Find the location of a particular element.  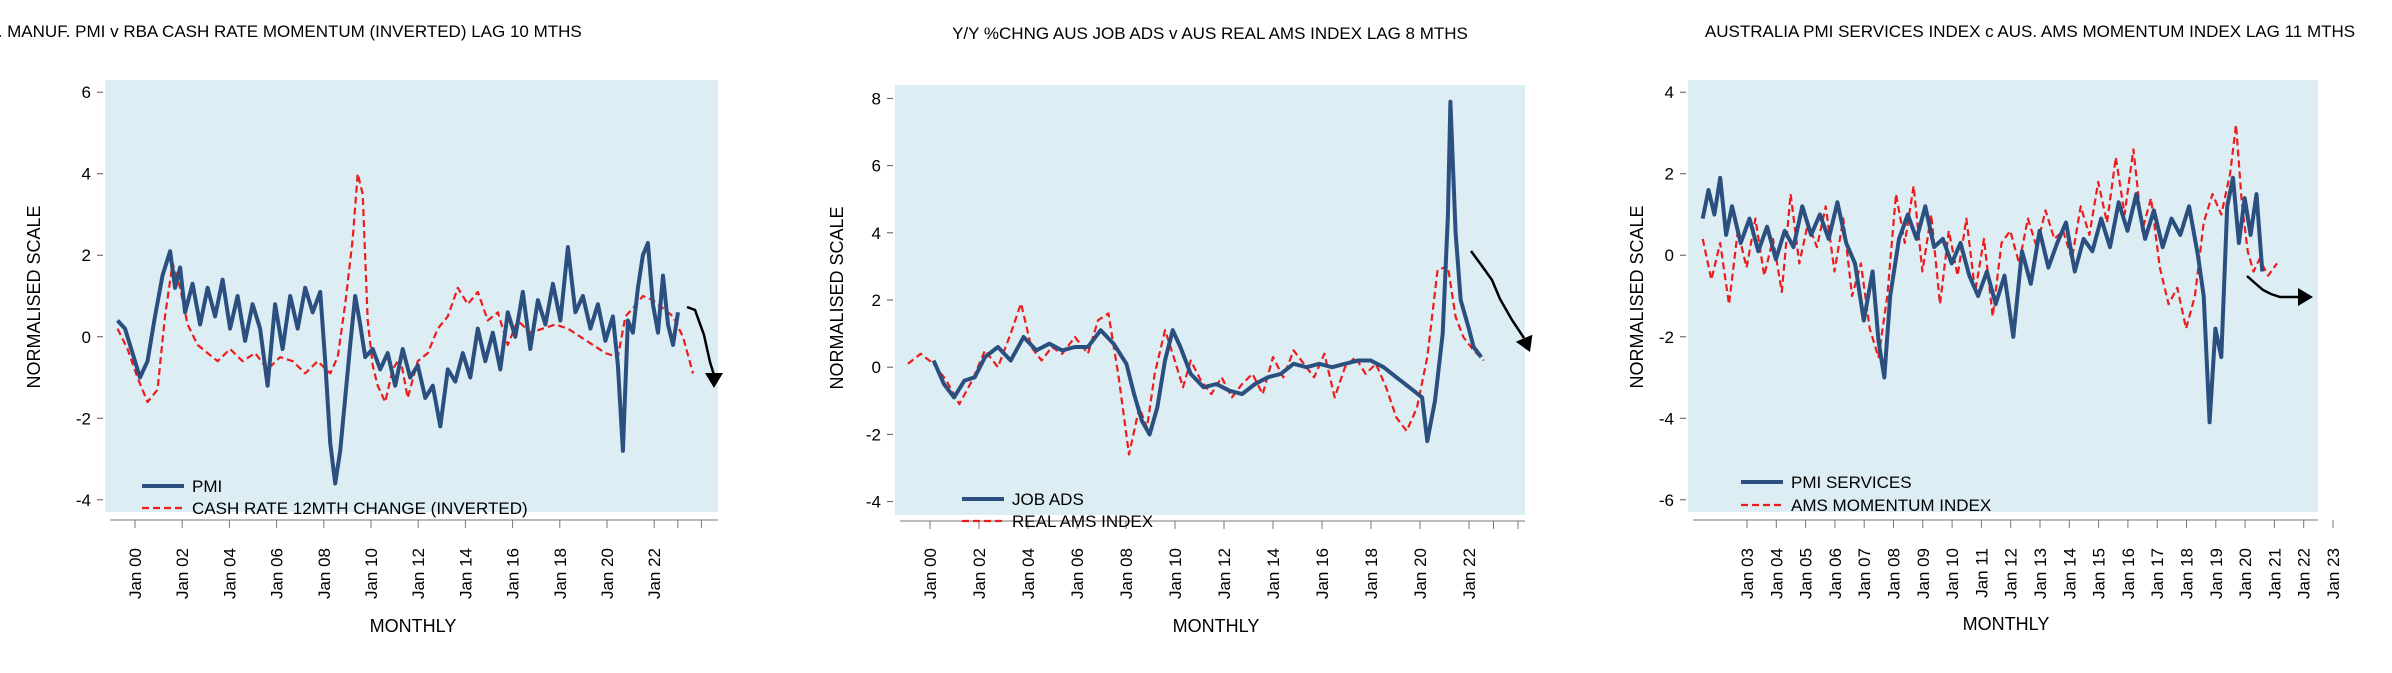

x-tick-label: Jan 09 is located at coordinates (1923, 573).